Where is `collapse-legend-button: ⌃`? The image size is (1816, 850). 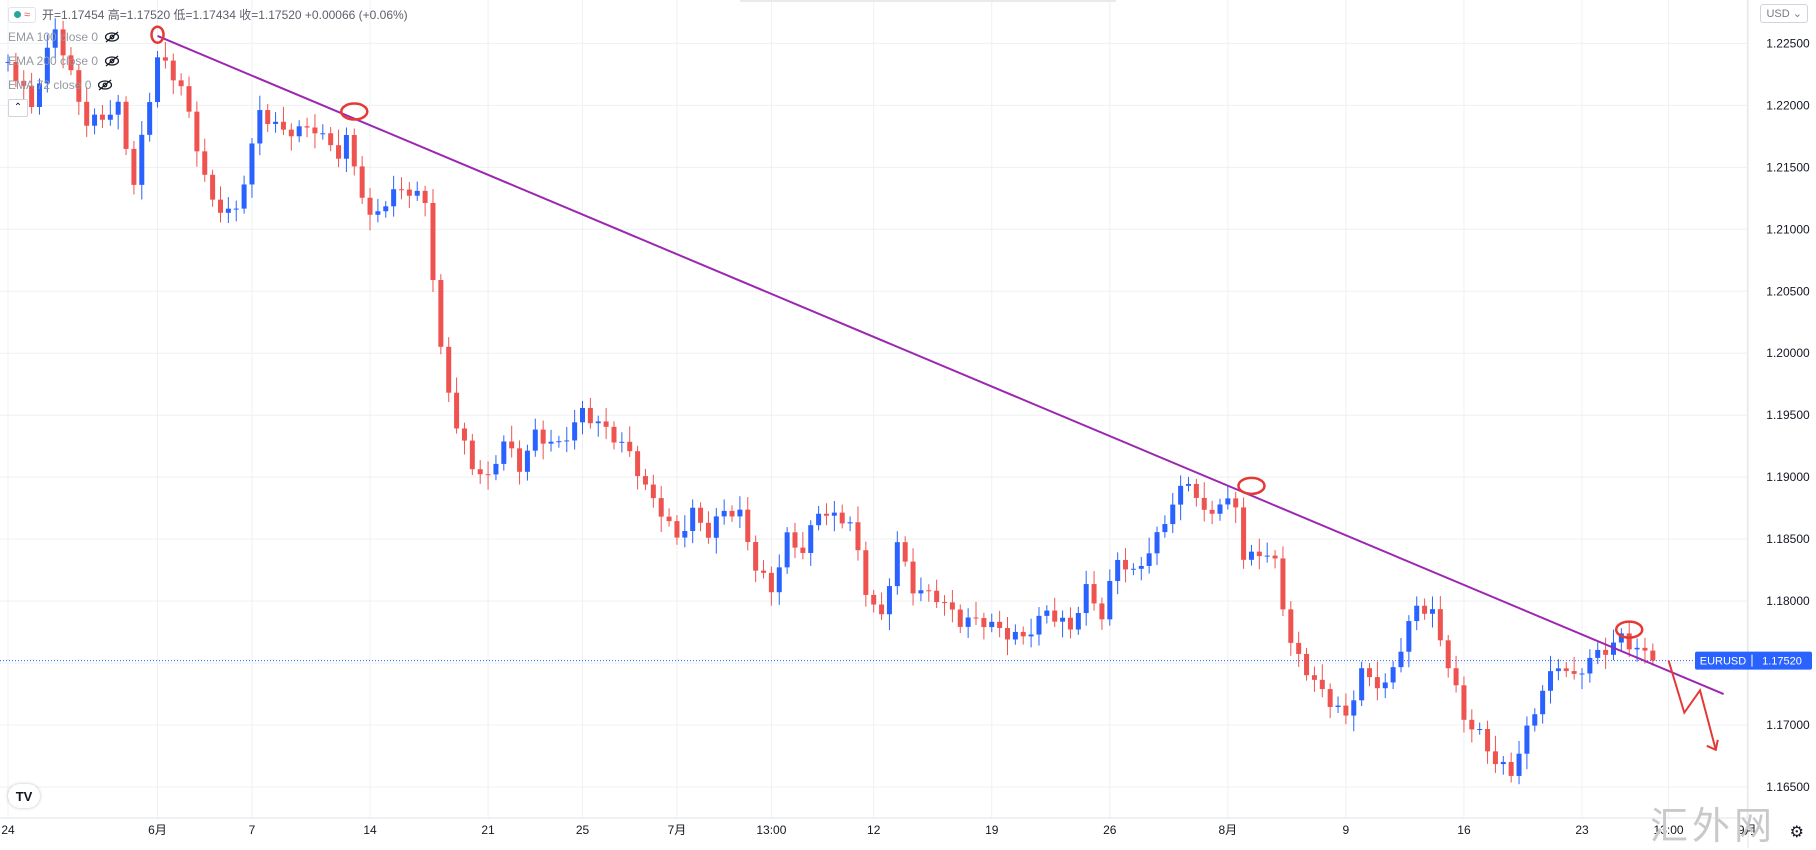
collapse-legend-button: ⌃ is located at coordinates (18, 107).